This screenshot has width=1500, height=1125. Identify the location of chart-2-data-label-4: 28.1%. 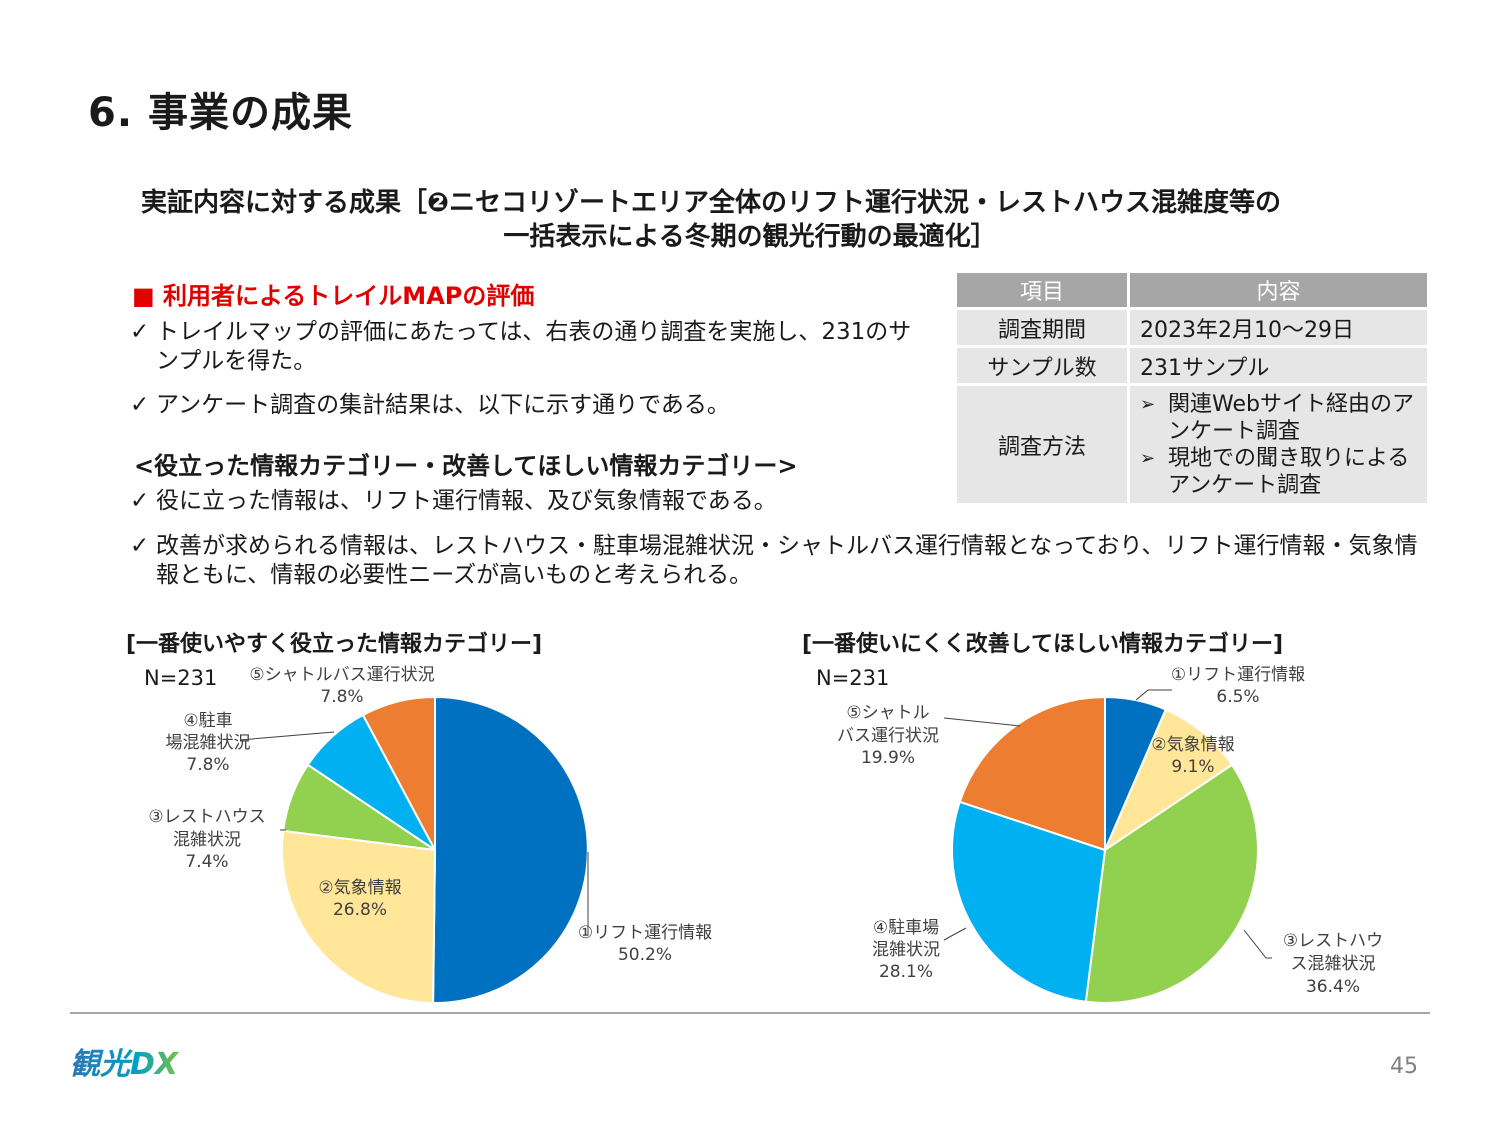
(906, 972).